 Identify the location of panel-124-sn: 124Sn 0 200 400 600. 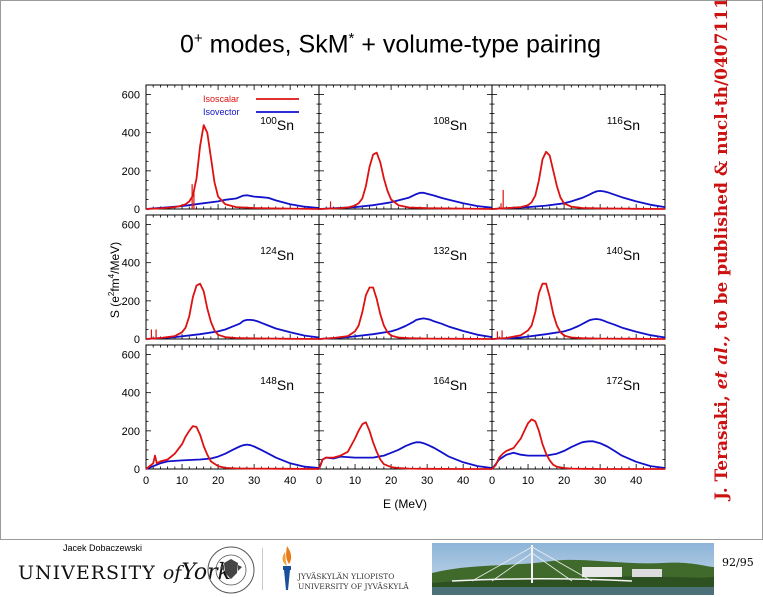
(221, 280).